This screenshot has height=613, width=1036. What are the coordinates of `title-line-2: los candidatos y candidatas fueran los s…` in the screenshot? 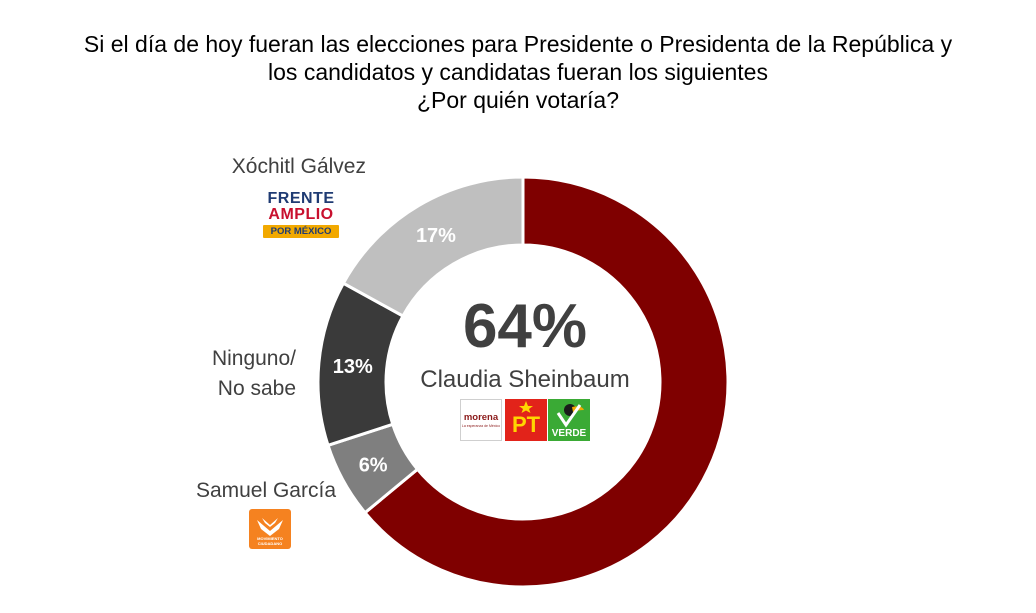 It's located at (518, 72).